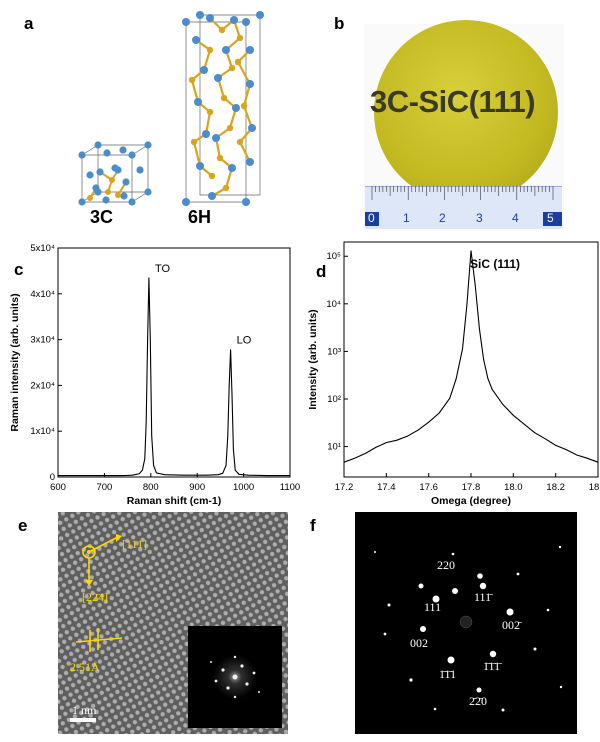 The height and width of the screenshot is (742, 600). Describe the element at coordinates (495, 264) in the screenshot. I see `annotation: SiC (111)` at that location.